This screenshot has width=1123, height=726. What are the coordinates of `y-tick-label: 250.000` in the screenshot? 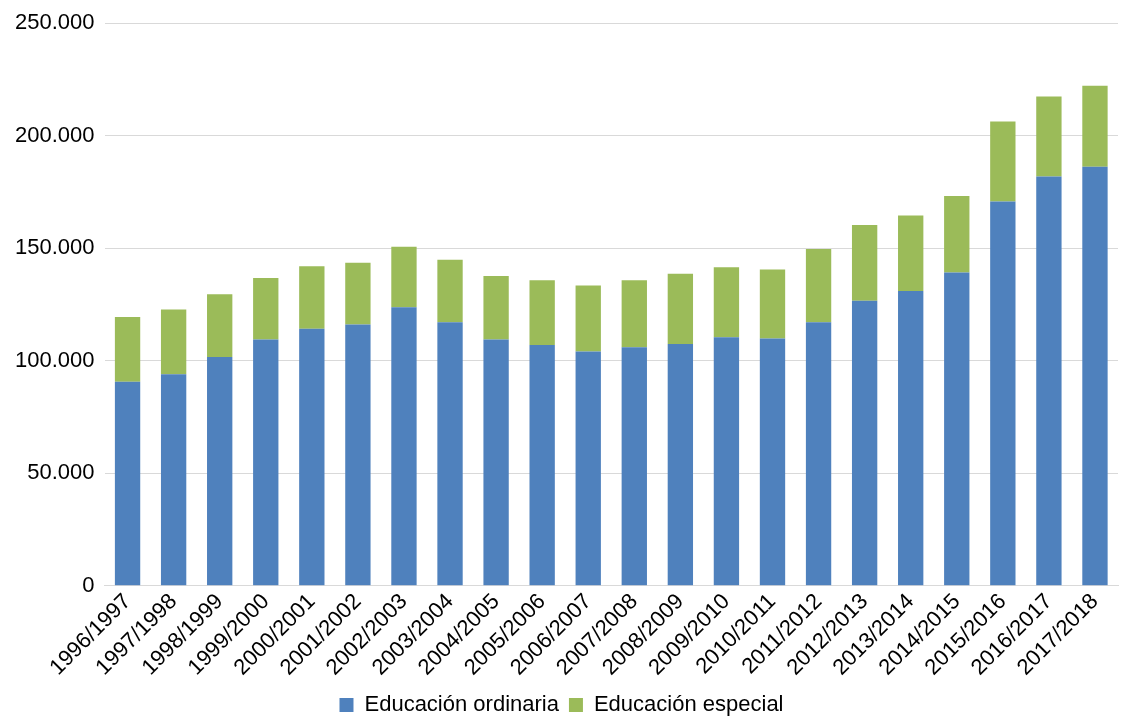 It's located at (54, 22).